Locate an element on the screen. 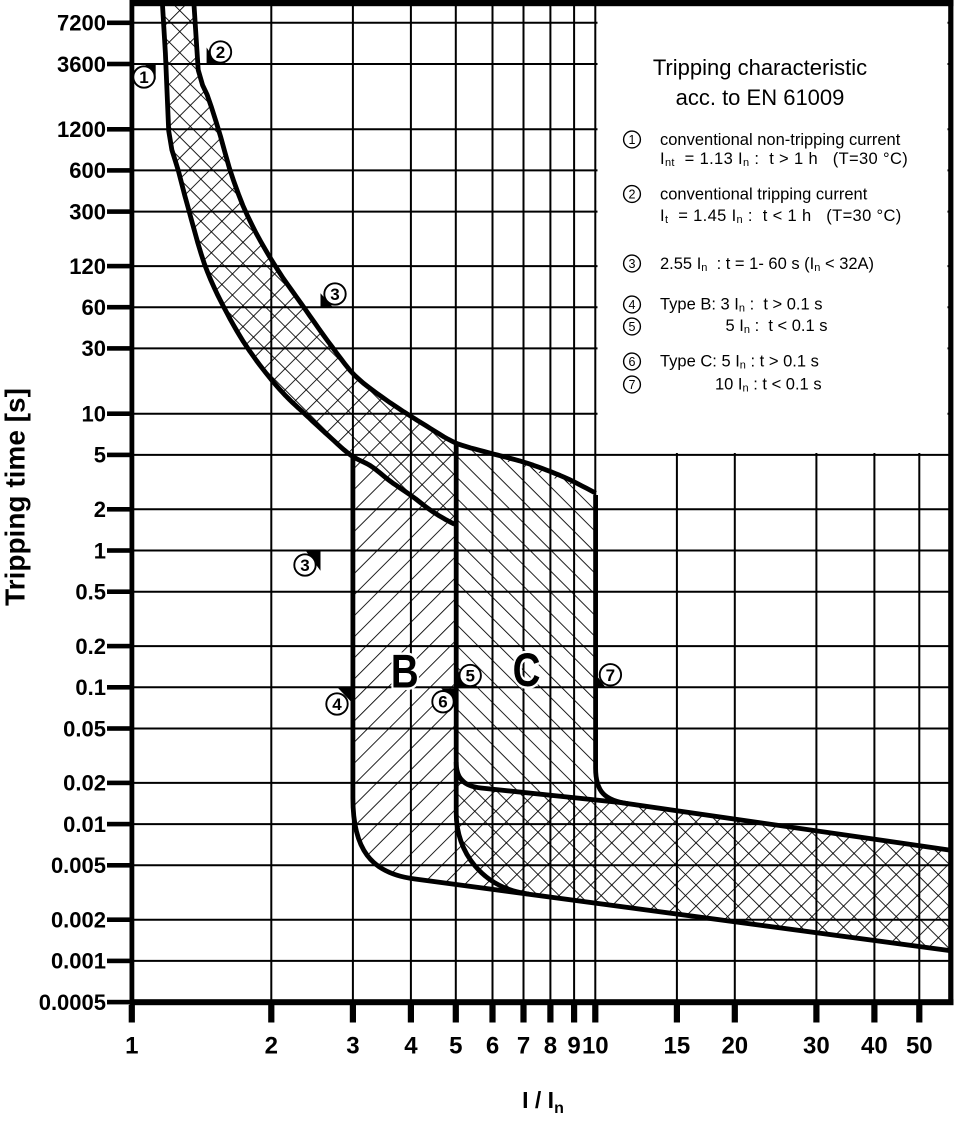  svg-text: 0.002 is located at coordinates (78, 920).